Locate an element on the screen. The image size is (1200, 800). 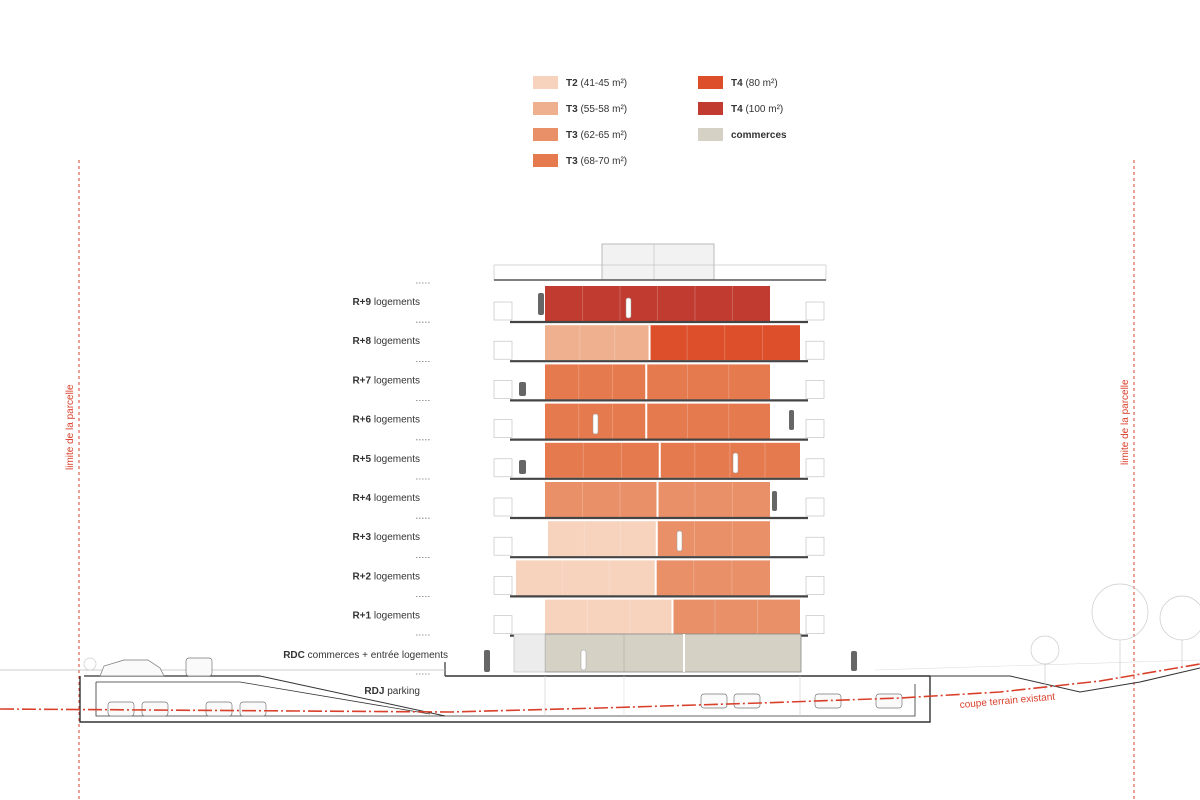
legend-label: T3 (62-65 m²) is located at coordinates (596, 135).